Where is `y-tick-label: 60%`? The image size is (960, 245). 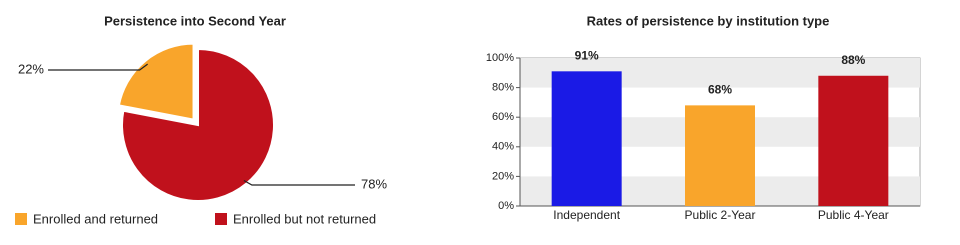 y-tick-label: 60% is located at coordinates (503, 117).